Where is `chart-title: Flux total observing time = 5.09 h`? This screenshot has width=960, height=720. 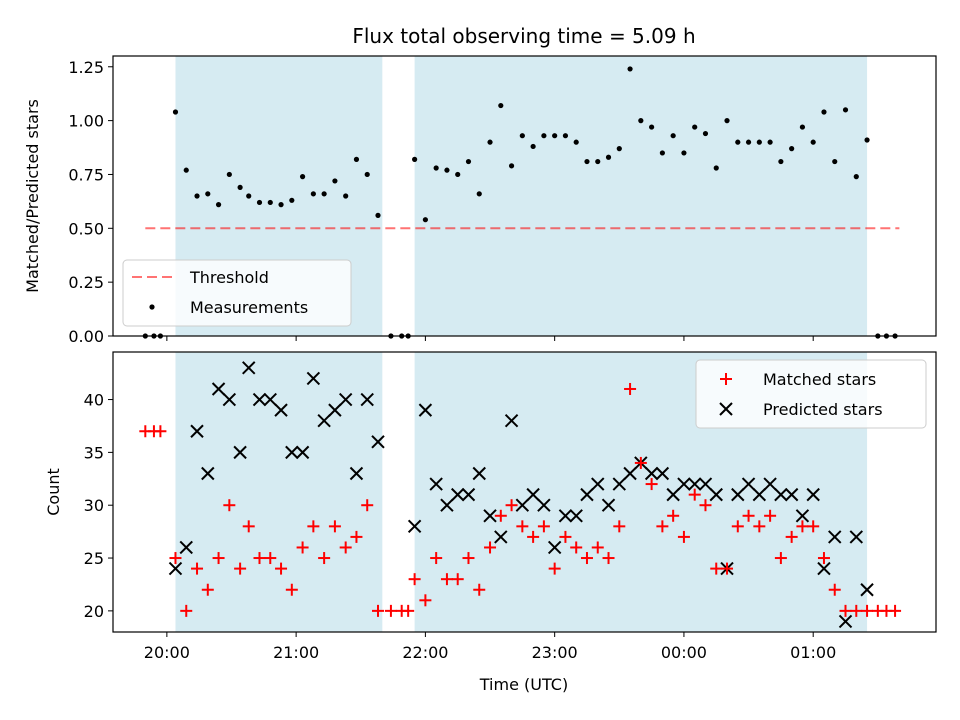 chart-title: Flux total observing time = 5.09 h is located at coordinates (523, 36).